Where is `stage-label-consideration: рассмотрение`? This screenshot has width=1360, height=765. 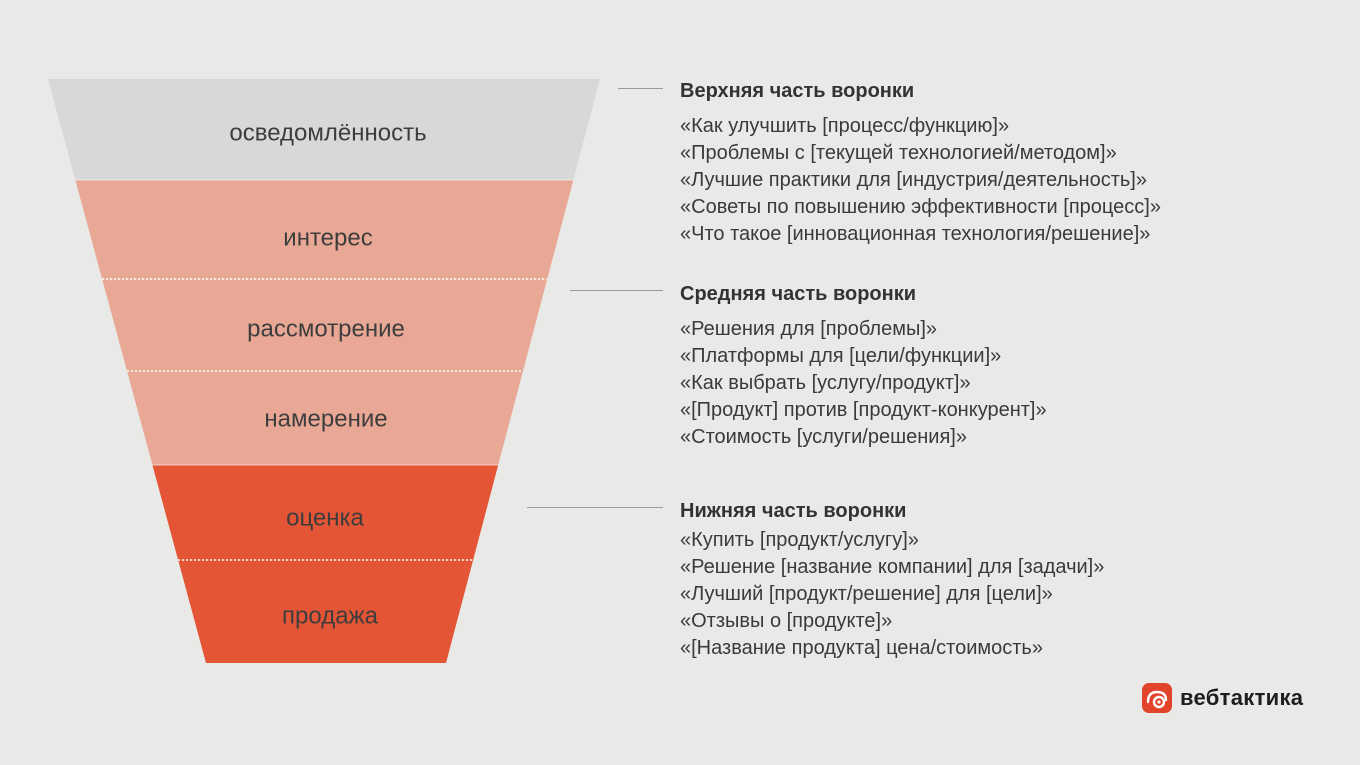 stage-label-consideration: рассмотрение is located at coordinates (326, 329).